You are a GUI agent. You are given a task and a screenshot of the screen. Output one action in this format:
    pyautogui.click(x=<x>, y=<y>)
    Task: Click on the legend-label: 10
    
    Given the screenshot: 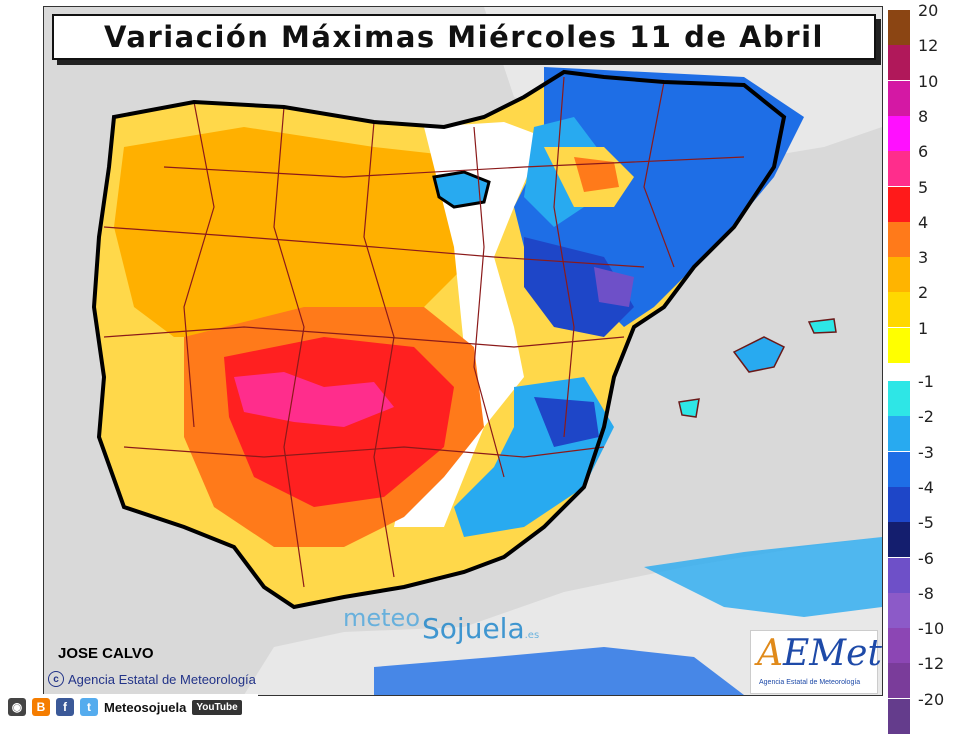 What is the action you would take?
    pyautogui.click(x=928, y=81)
    